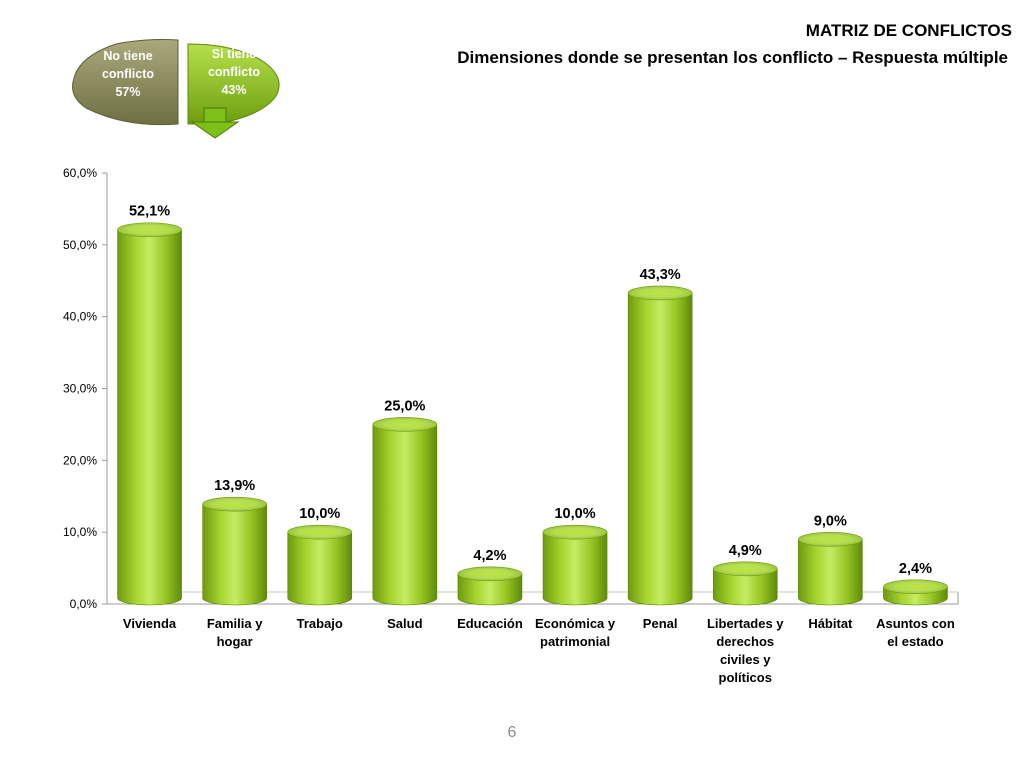 The image size is (1024, 768). What do you see at coordinates (80, 532) in the screenshot?
I see `y-tick-label: 10,0%` at bounding box center [80, 532].